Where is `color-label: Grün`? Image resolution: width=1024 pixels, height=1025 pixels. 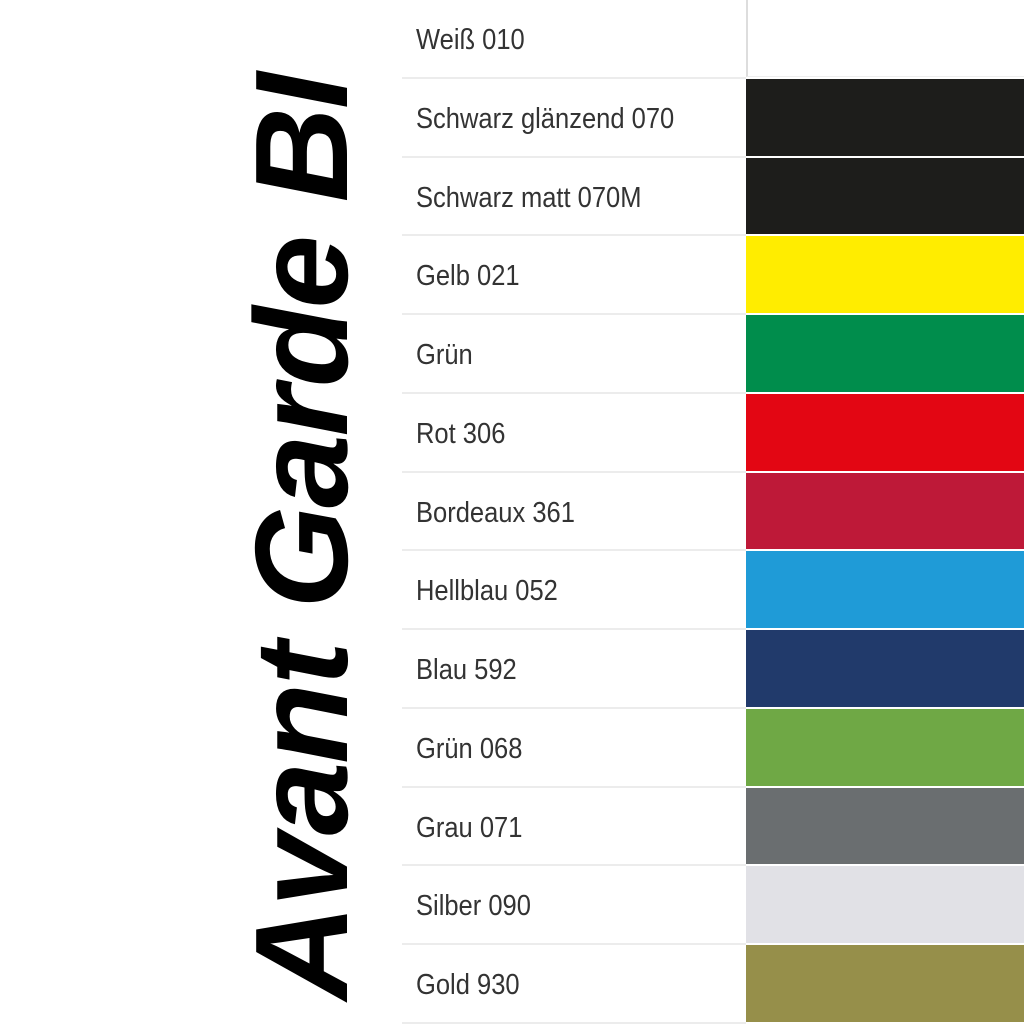 color-label: Grün is located at coordinates (444, 355).